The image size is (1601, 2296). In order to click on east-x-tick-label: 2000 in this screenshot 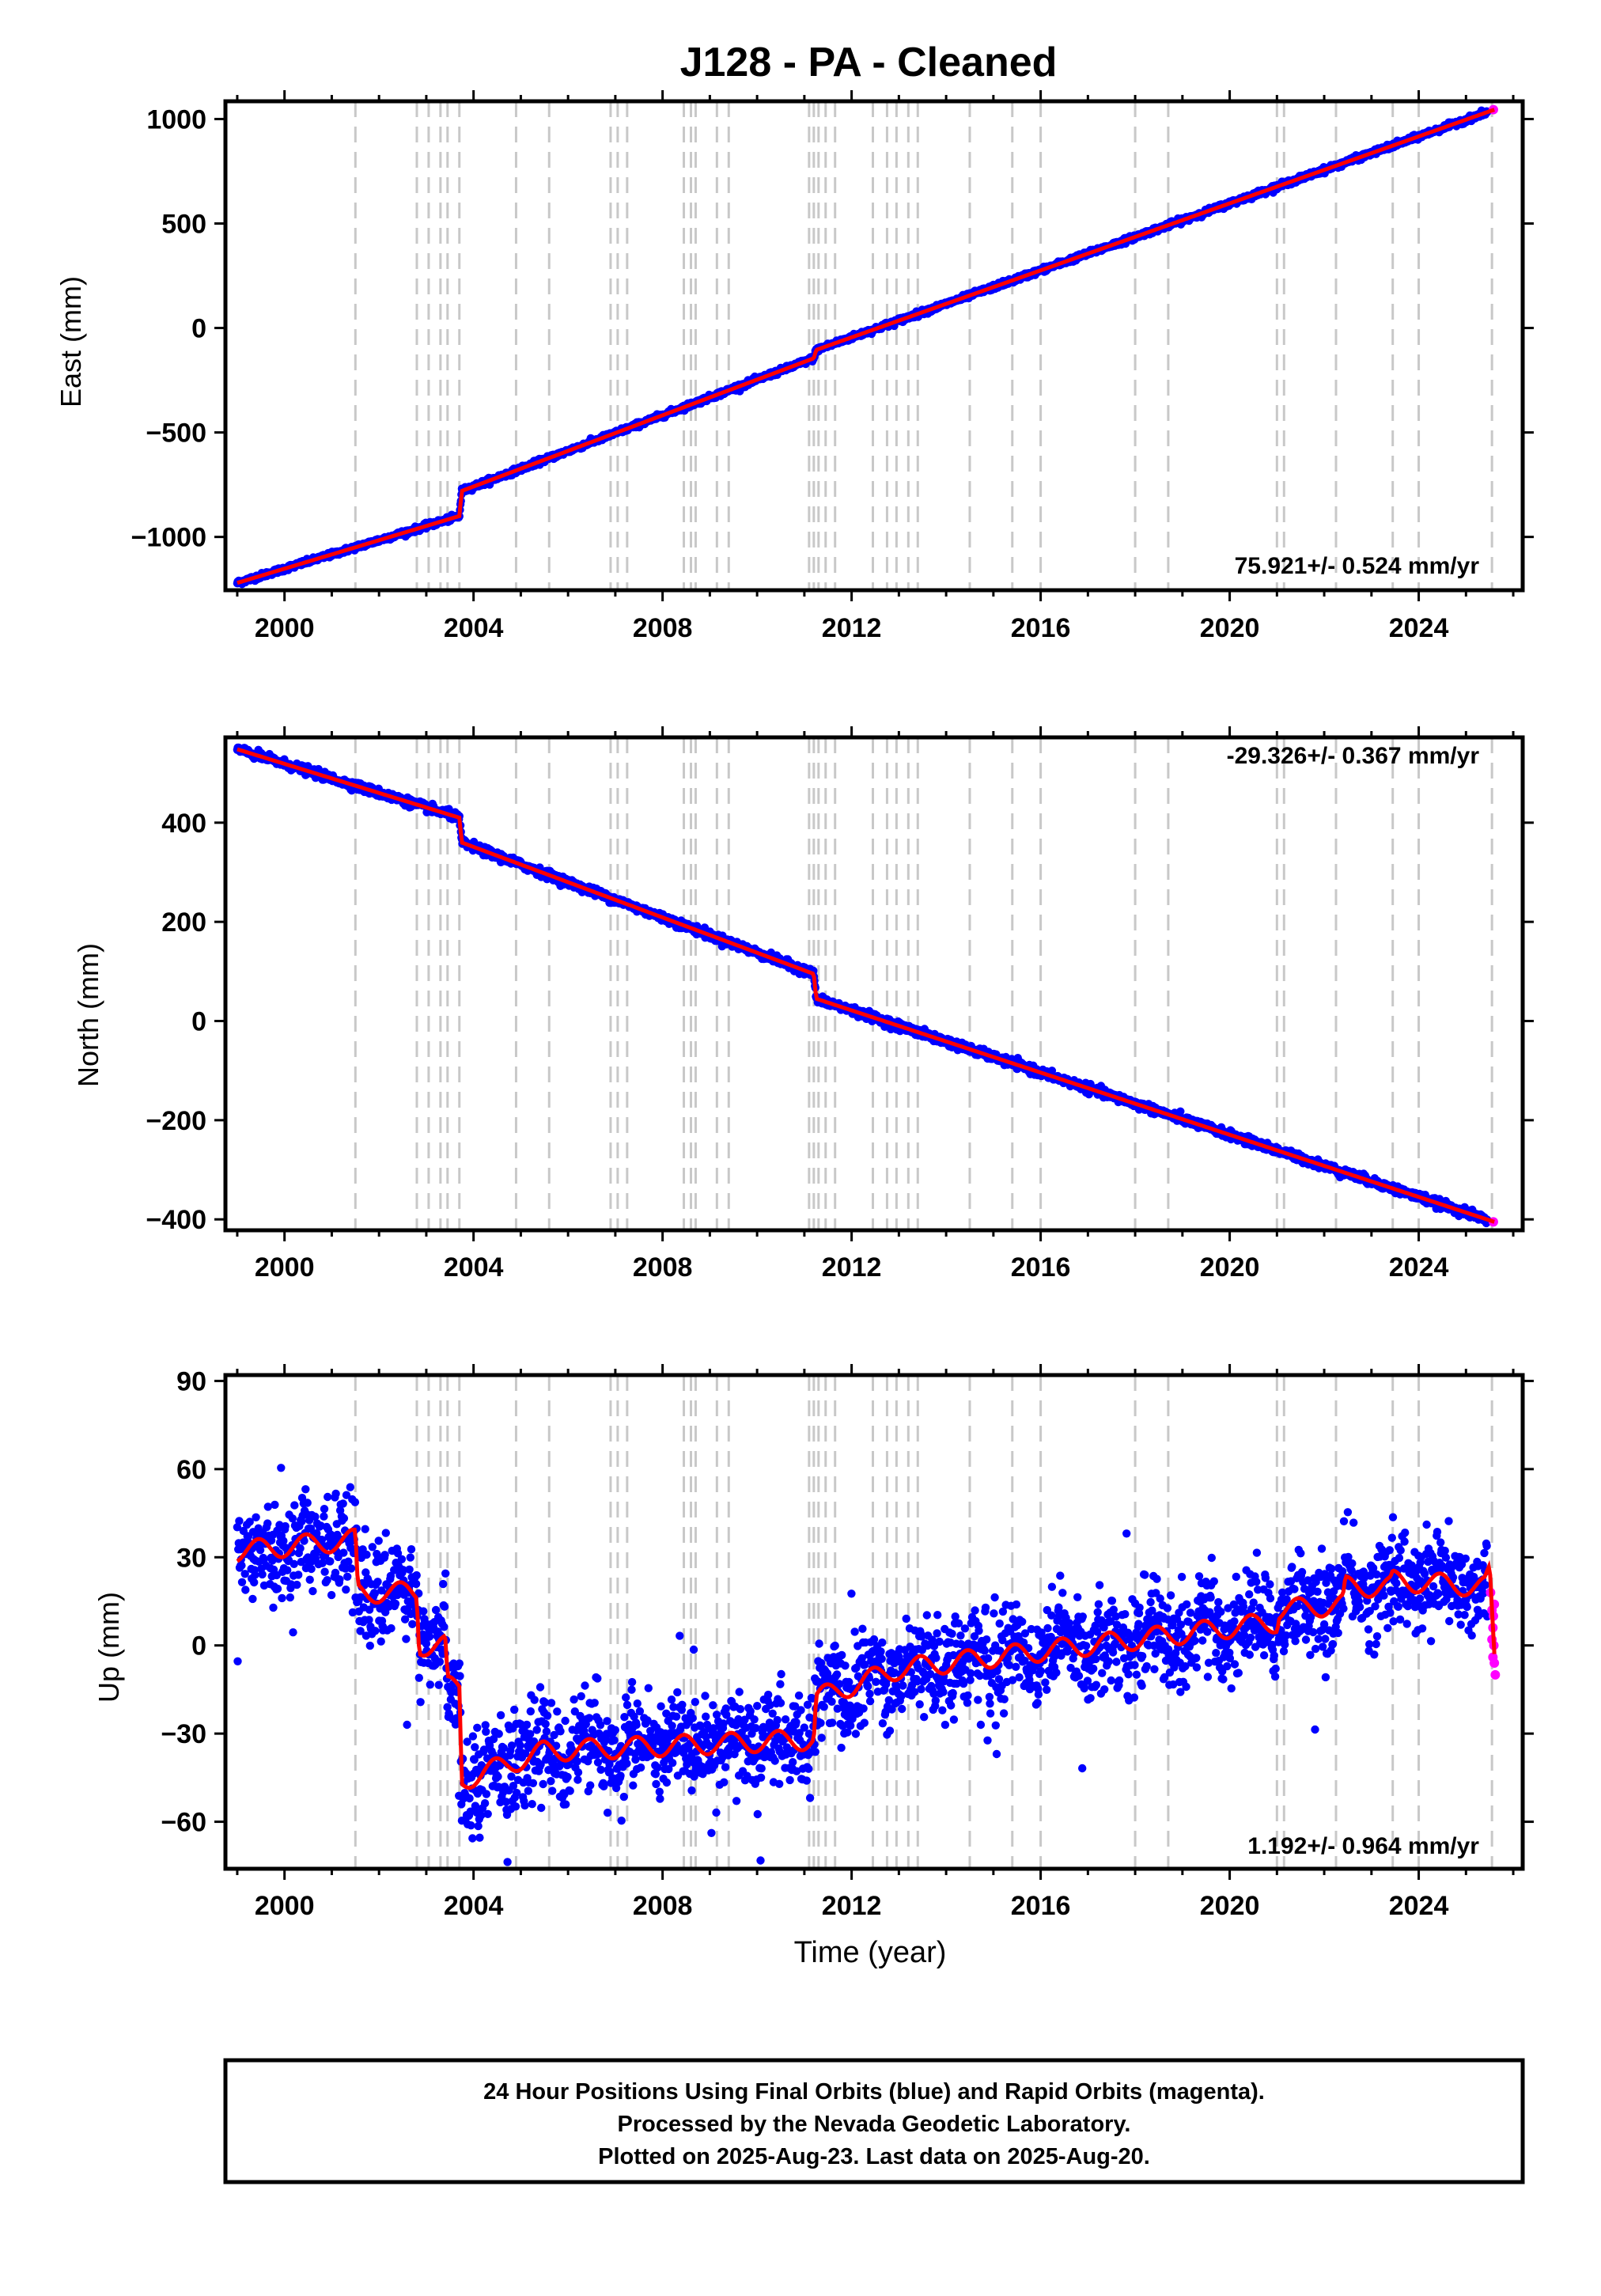, I will do `click(285, 628)`.